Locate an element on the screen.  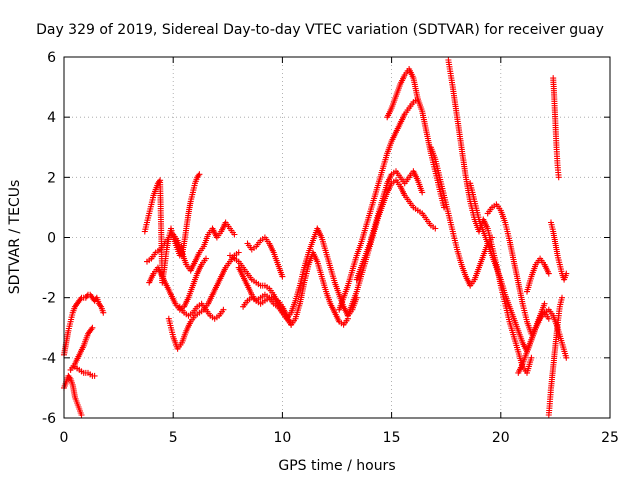
series-arc6 is located at coordinates (191, 246).